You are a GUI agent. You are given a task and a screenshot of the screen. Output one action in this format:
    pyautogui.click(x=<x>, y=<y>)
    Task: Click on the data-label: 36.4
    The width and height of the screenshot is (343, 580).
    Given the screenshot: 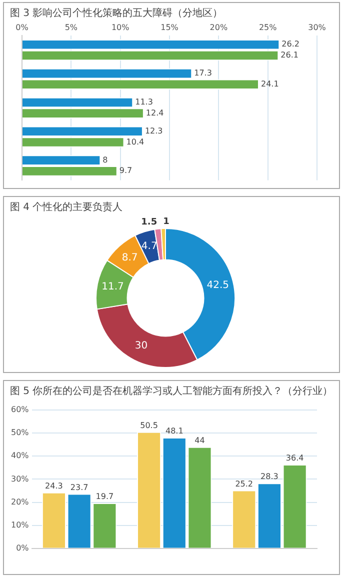 What is the action you would take?
    pyautogui.click(x=295, y=458)
    